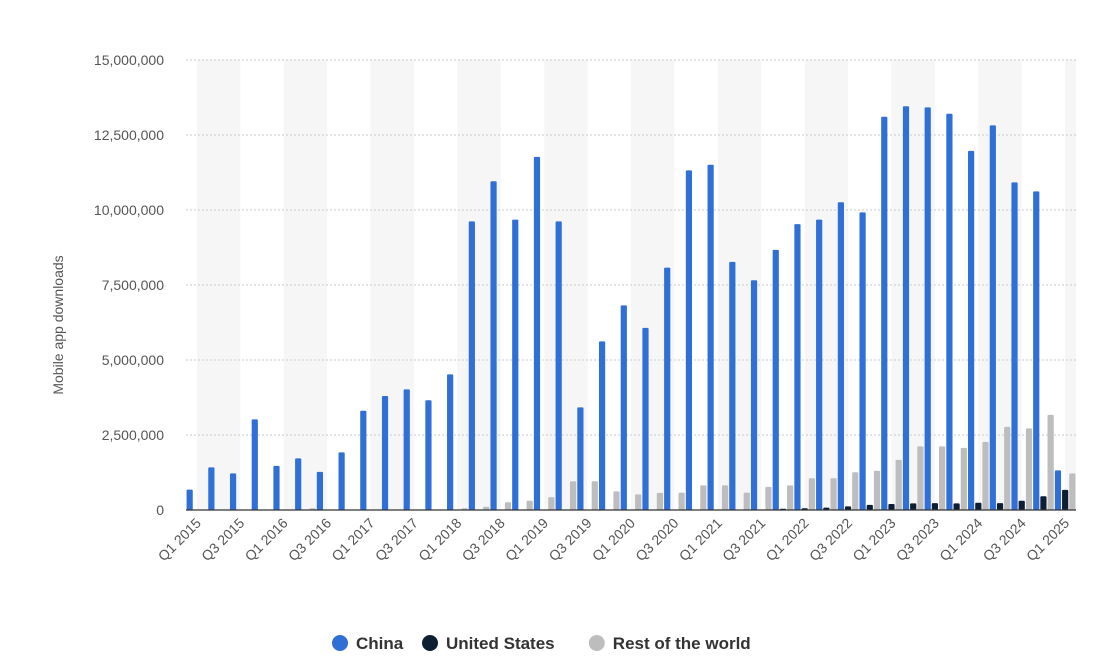 This screenshot has height=666, width=1094. I want to click on x-tick-label: Q3 2015, so click(222, 539).